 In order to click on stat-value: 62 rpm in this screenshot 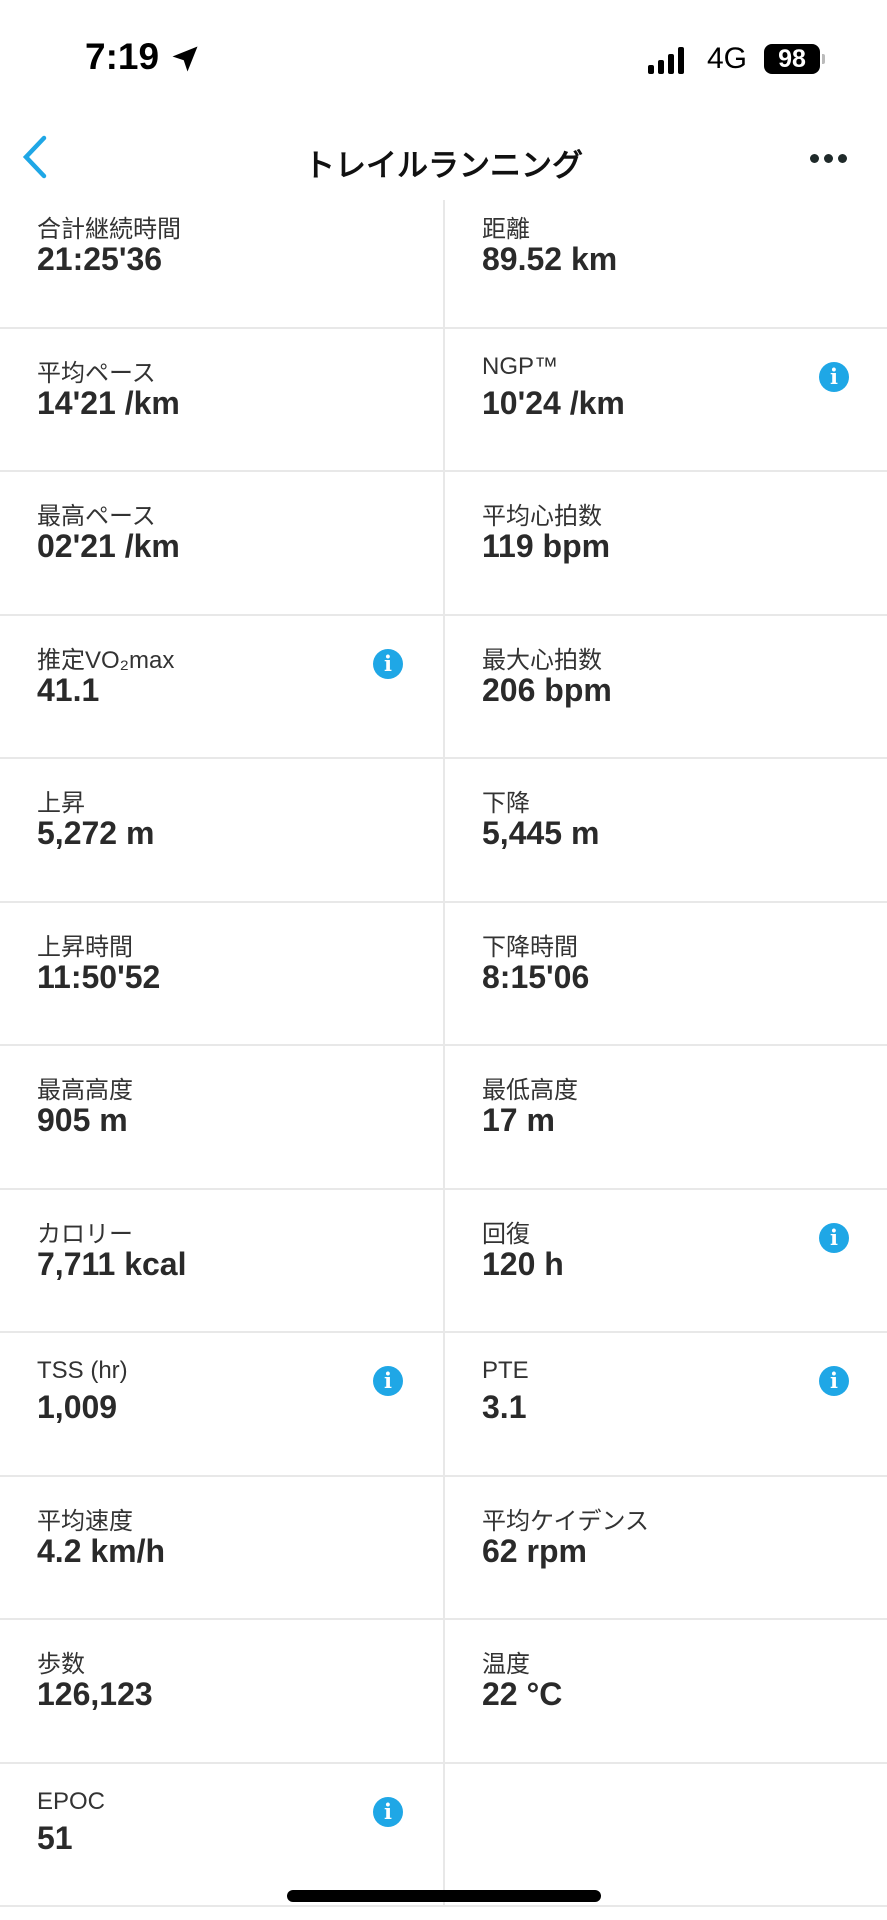, I will do `click(534, 1550)`.